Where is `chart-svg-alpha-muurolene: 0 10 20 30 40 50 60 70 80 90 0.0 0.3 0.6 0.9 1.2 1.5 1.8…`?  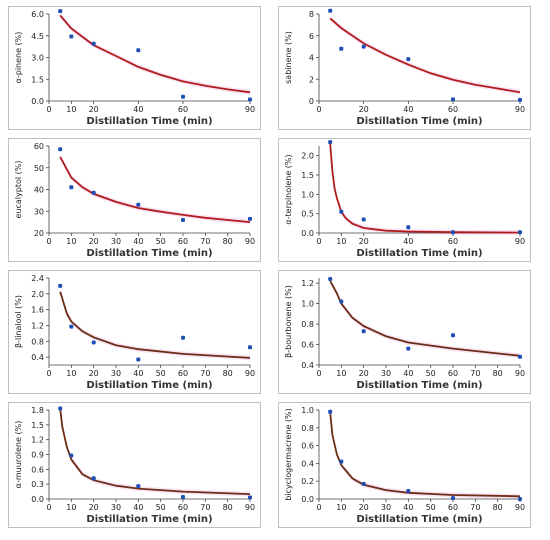
chart-svg-alpha-muurolene: 0 10 20 30 40 50 60 70 80 90 0.0 0.3 0.6 0.9 1.2 1.5 1.8… is located at coordinates (134, 465).